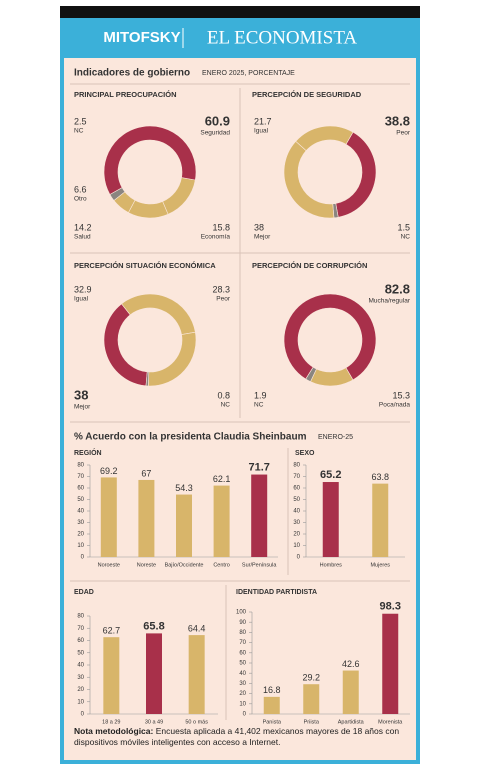  Describe the element at coordinates (272, 722) in the screenshot. I see `x-tick-label: Panista` at that location.